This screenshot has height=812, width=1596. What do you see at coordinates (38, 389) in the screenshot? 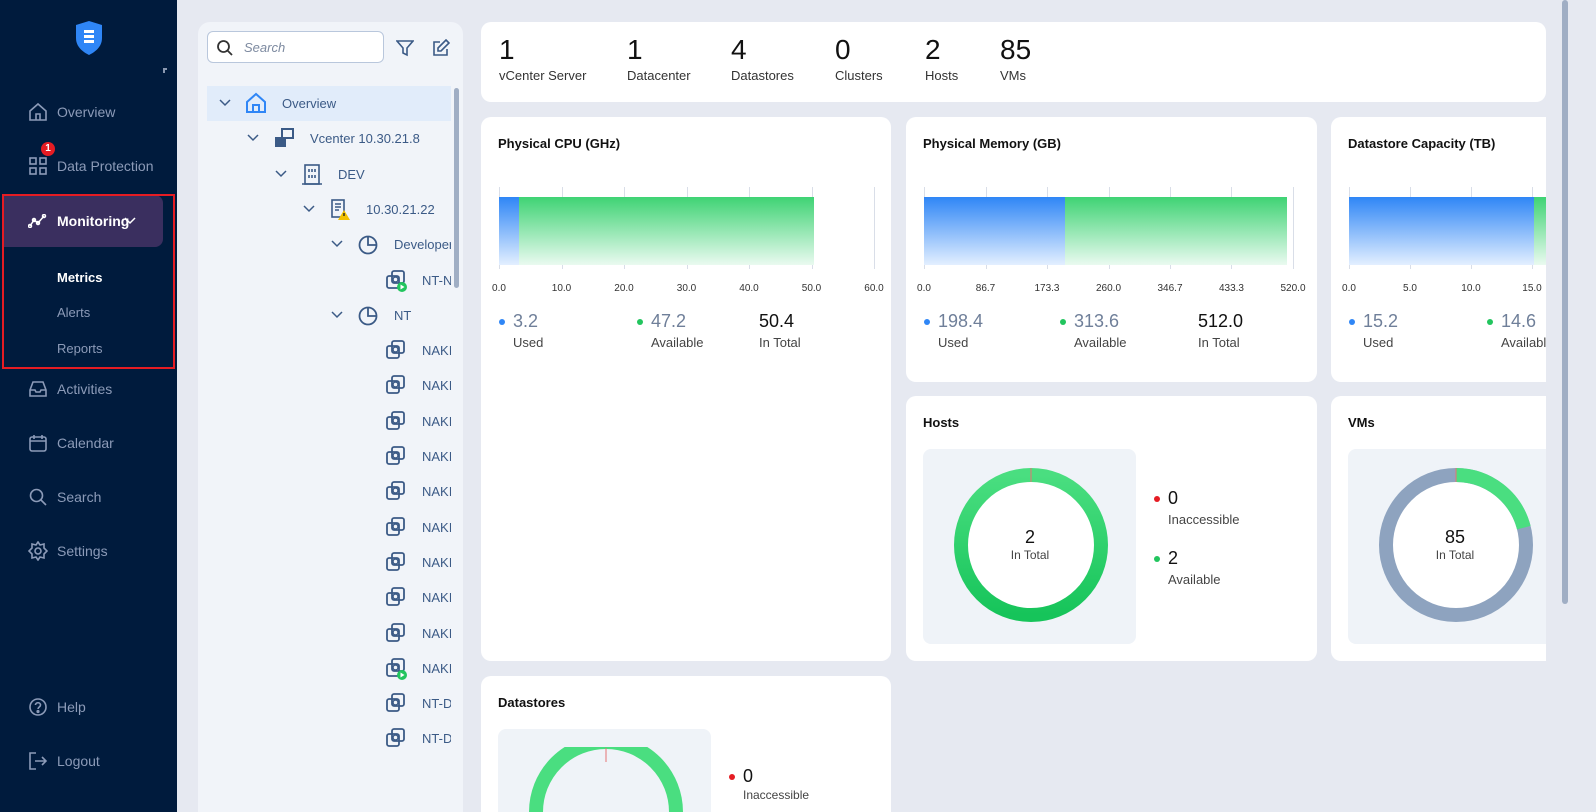
I see `inbox-icon` at bounding box center [38, 389].